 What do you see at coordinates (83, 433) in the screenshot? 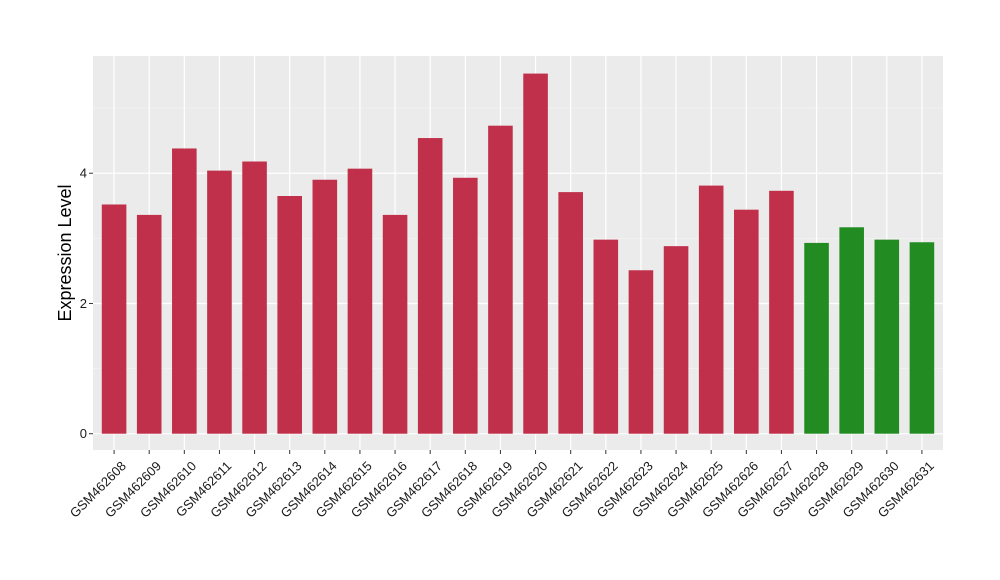
I see `y-tick-label: 0` at bounding box center [83, 433].